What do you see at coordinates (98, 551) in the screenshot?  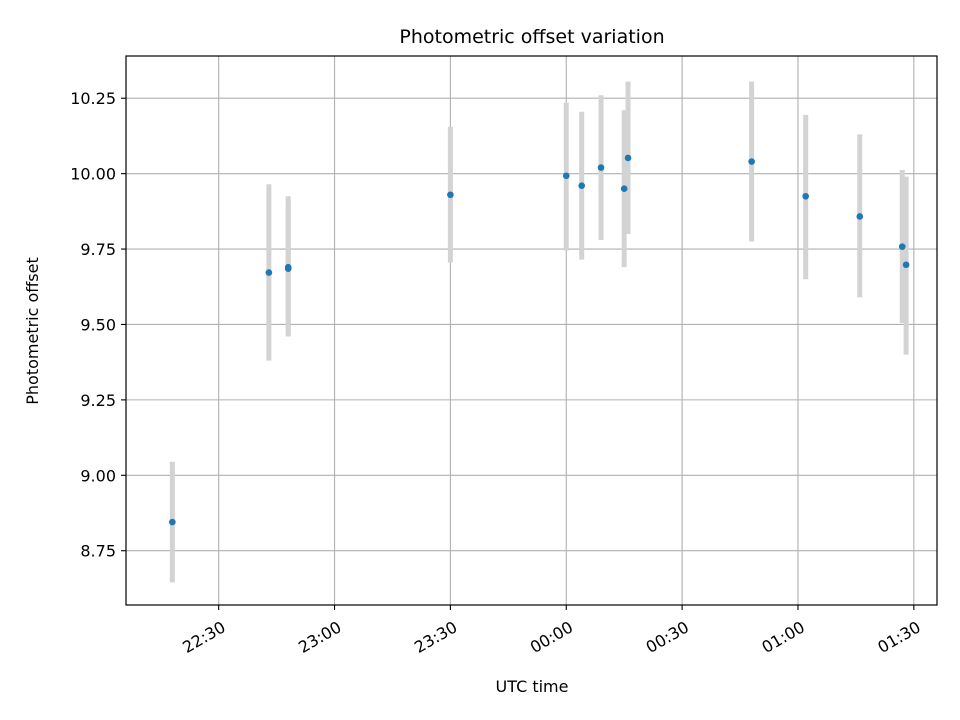 I see `y-tick-label: 8.75` at bounding box center [98, 551].